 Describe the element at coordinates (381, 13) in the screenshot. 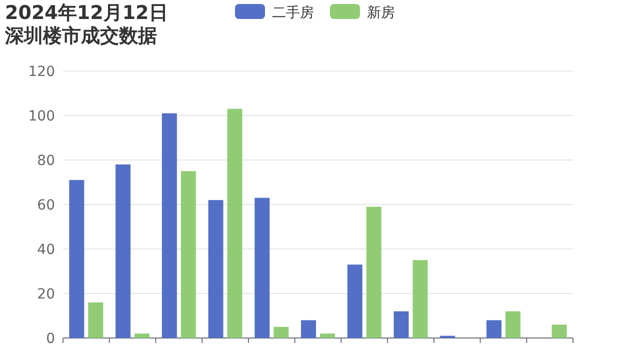

I see `legend-label: 新房` at that location.